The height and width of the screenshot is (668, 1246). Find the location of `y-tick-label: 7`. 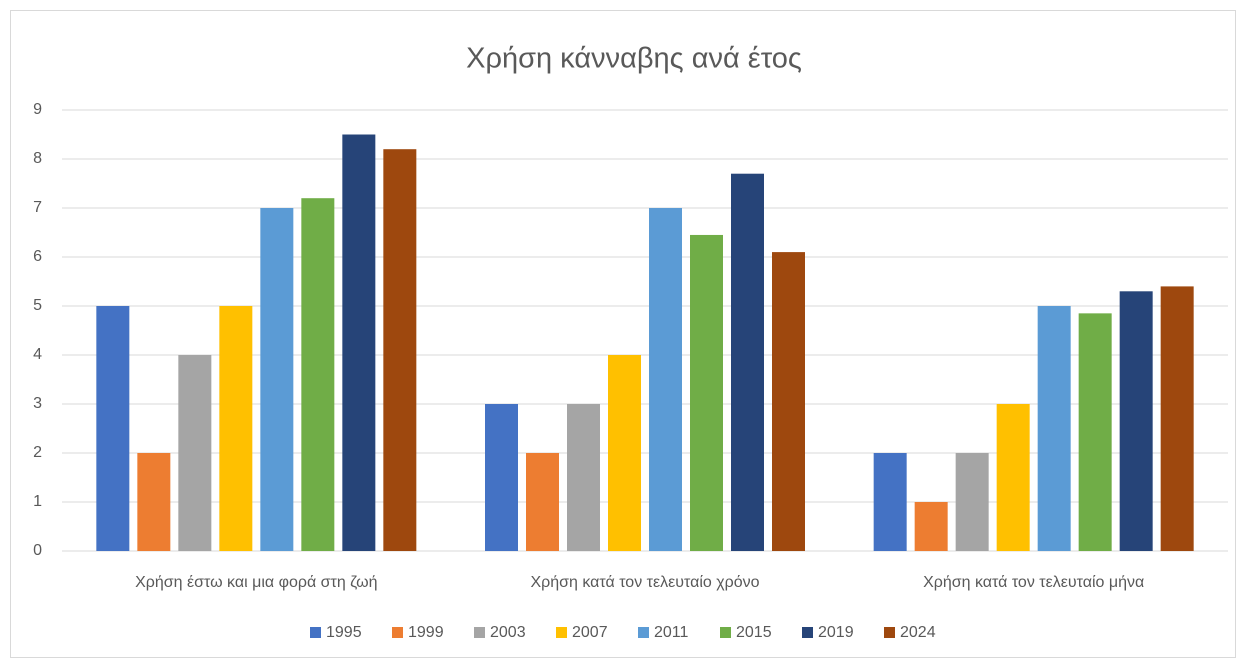

y-tick-label: 7 is located at coordinates (37, 207).